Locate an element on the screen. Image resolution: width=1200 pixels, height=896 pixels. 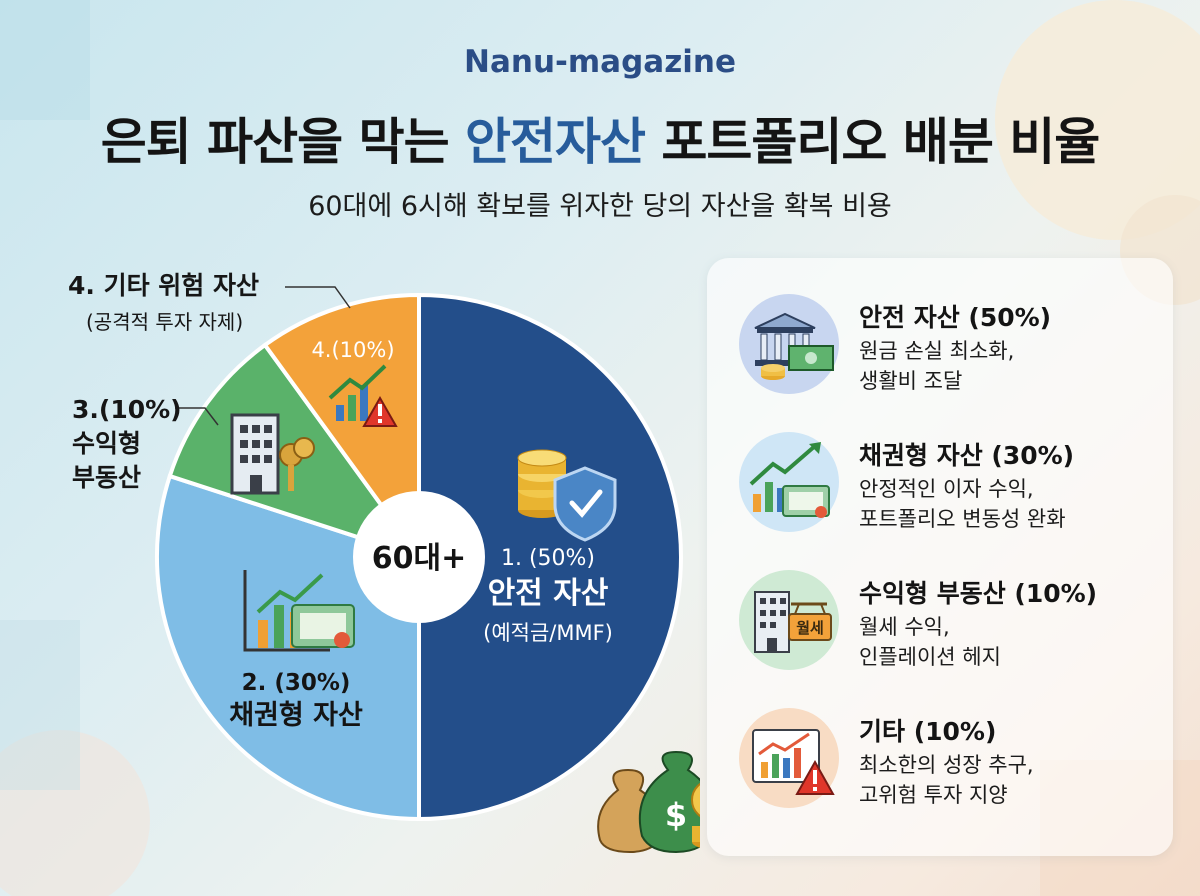
slice1-name: 안전 자산 is located at coordinates (548, 593).